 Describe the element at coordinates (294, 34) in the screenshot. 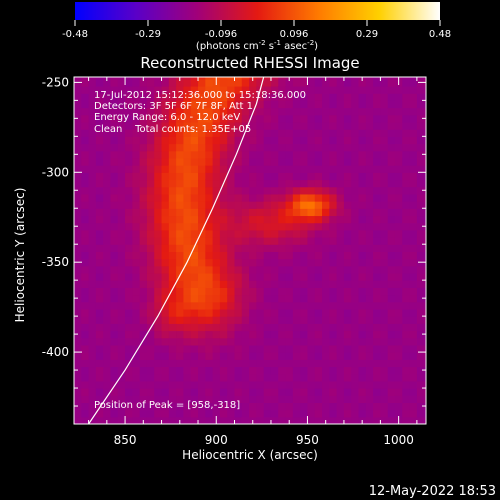

I see `colorbar-tick-label: 0.096` at that location.